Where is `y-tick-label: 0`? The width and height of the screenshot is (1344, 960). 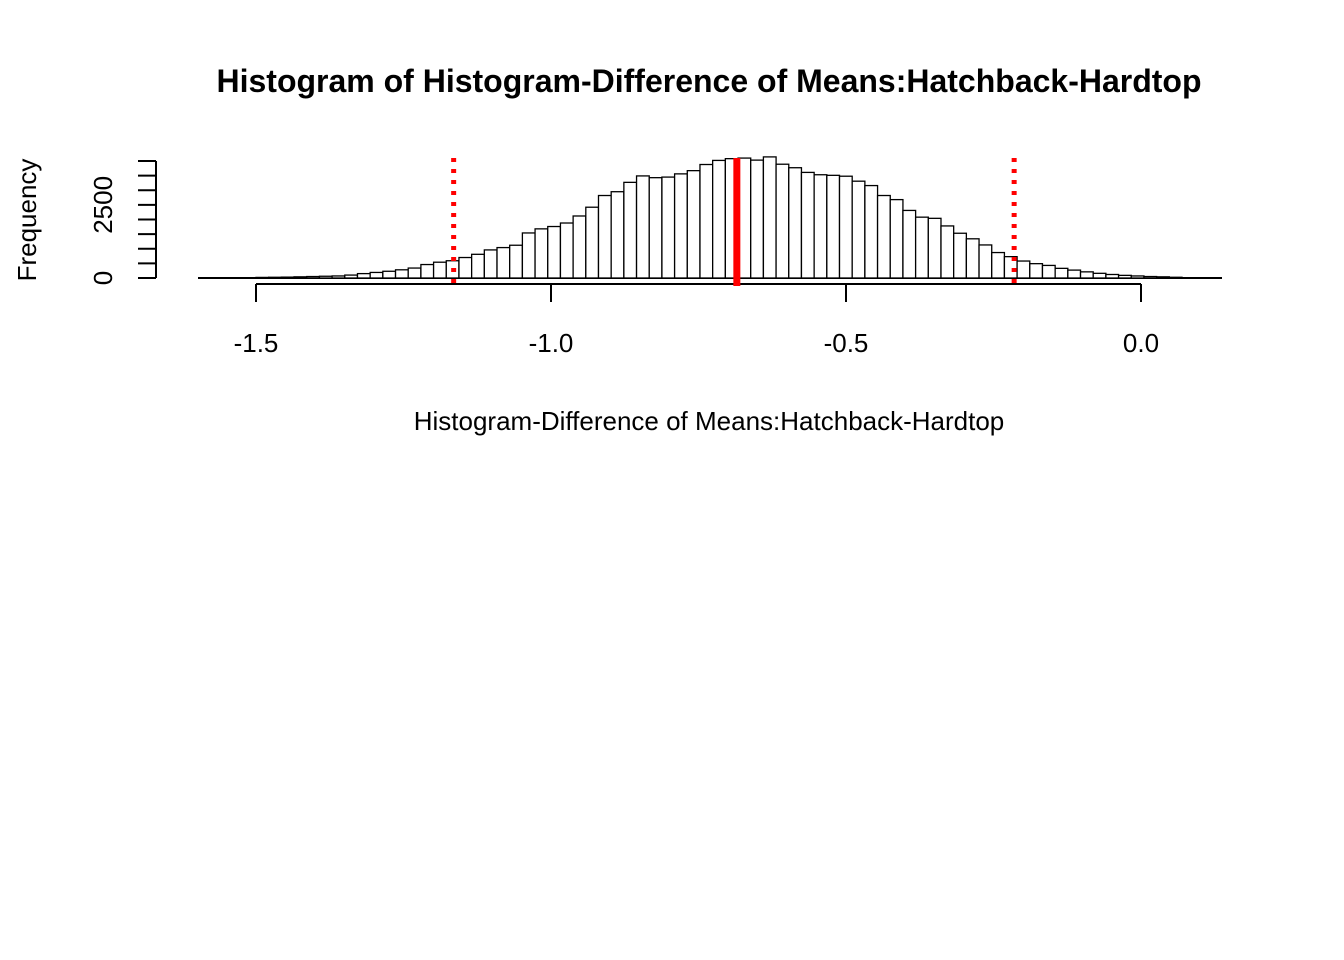 y-tick-label: 0 is located at coordinates (103, 278).